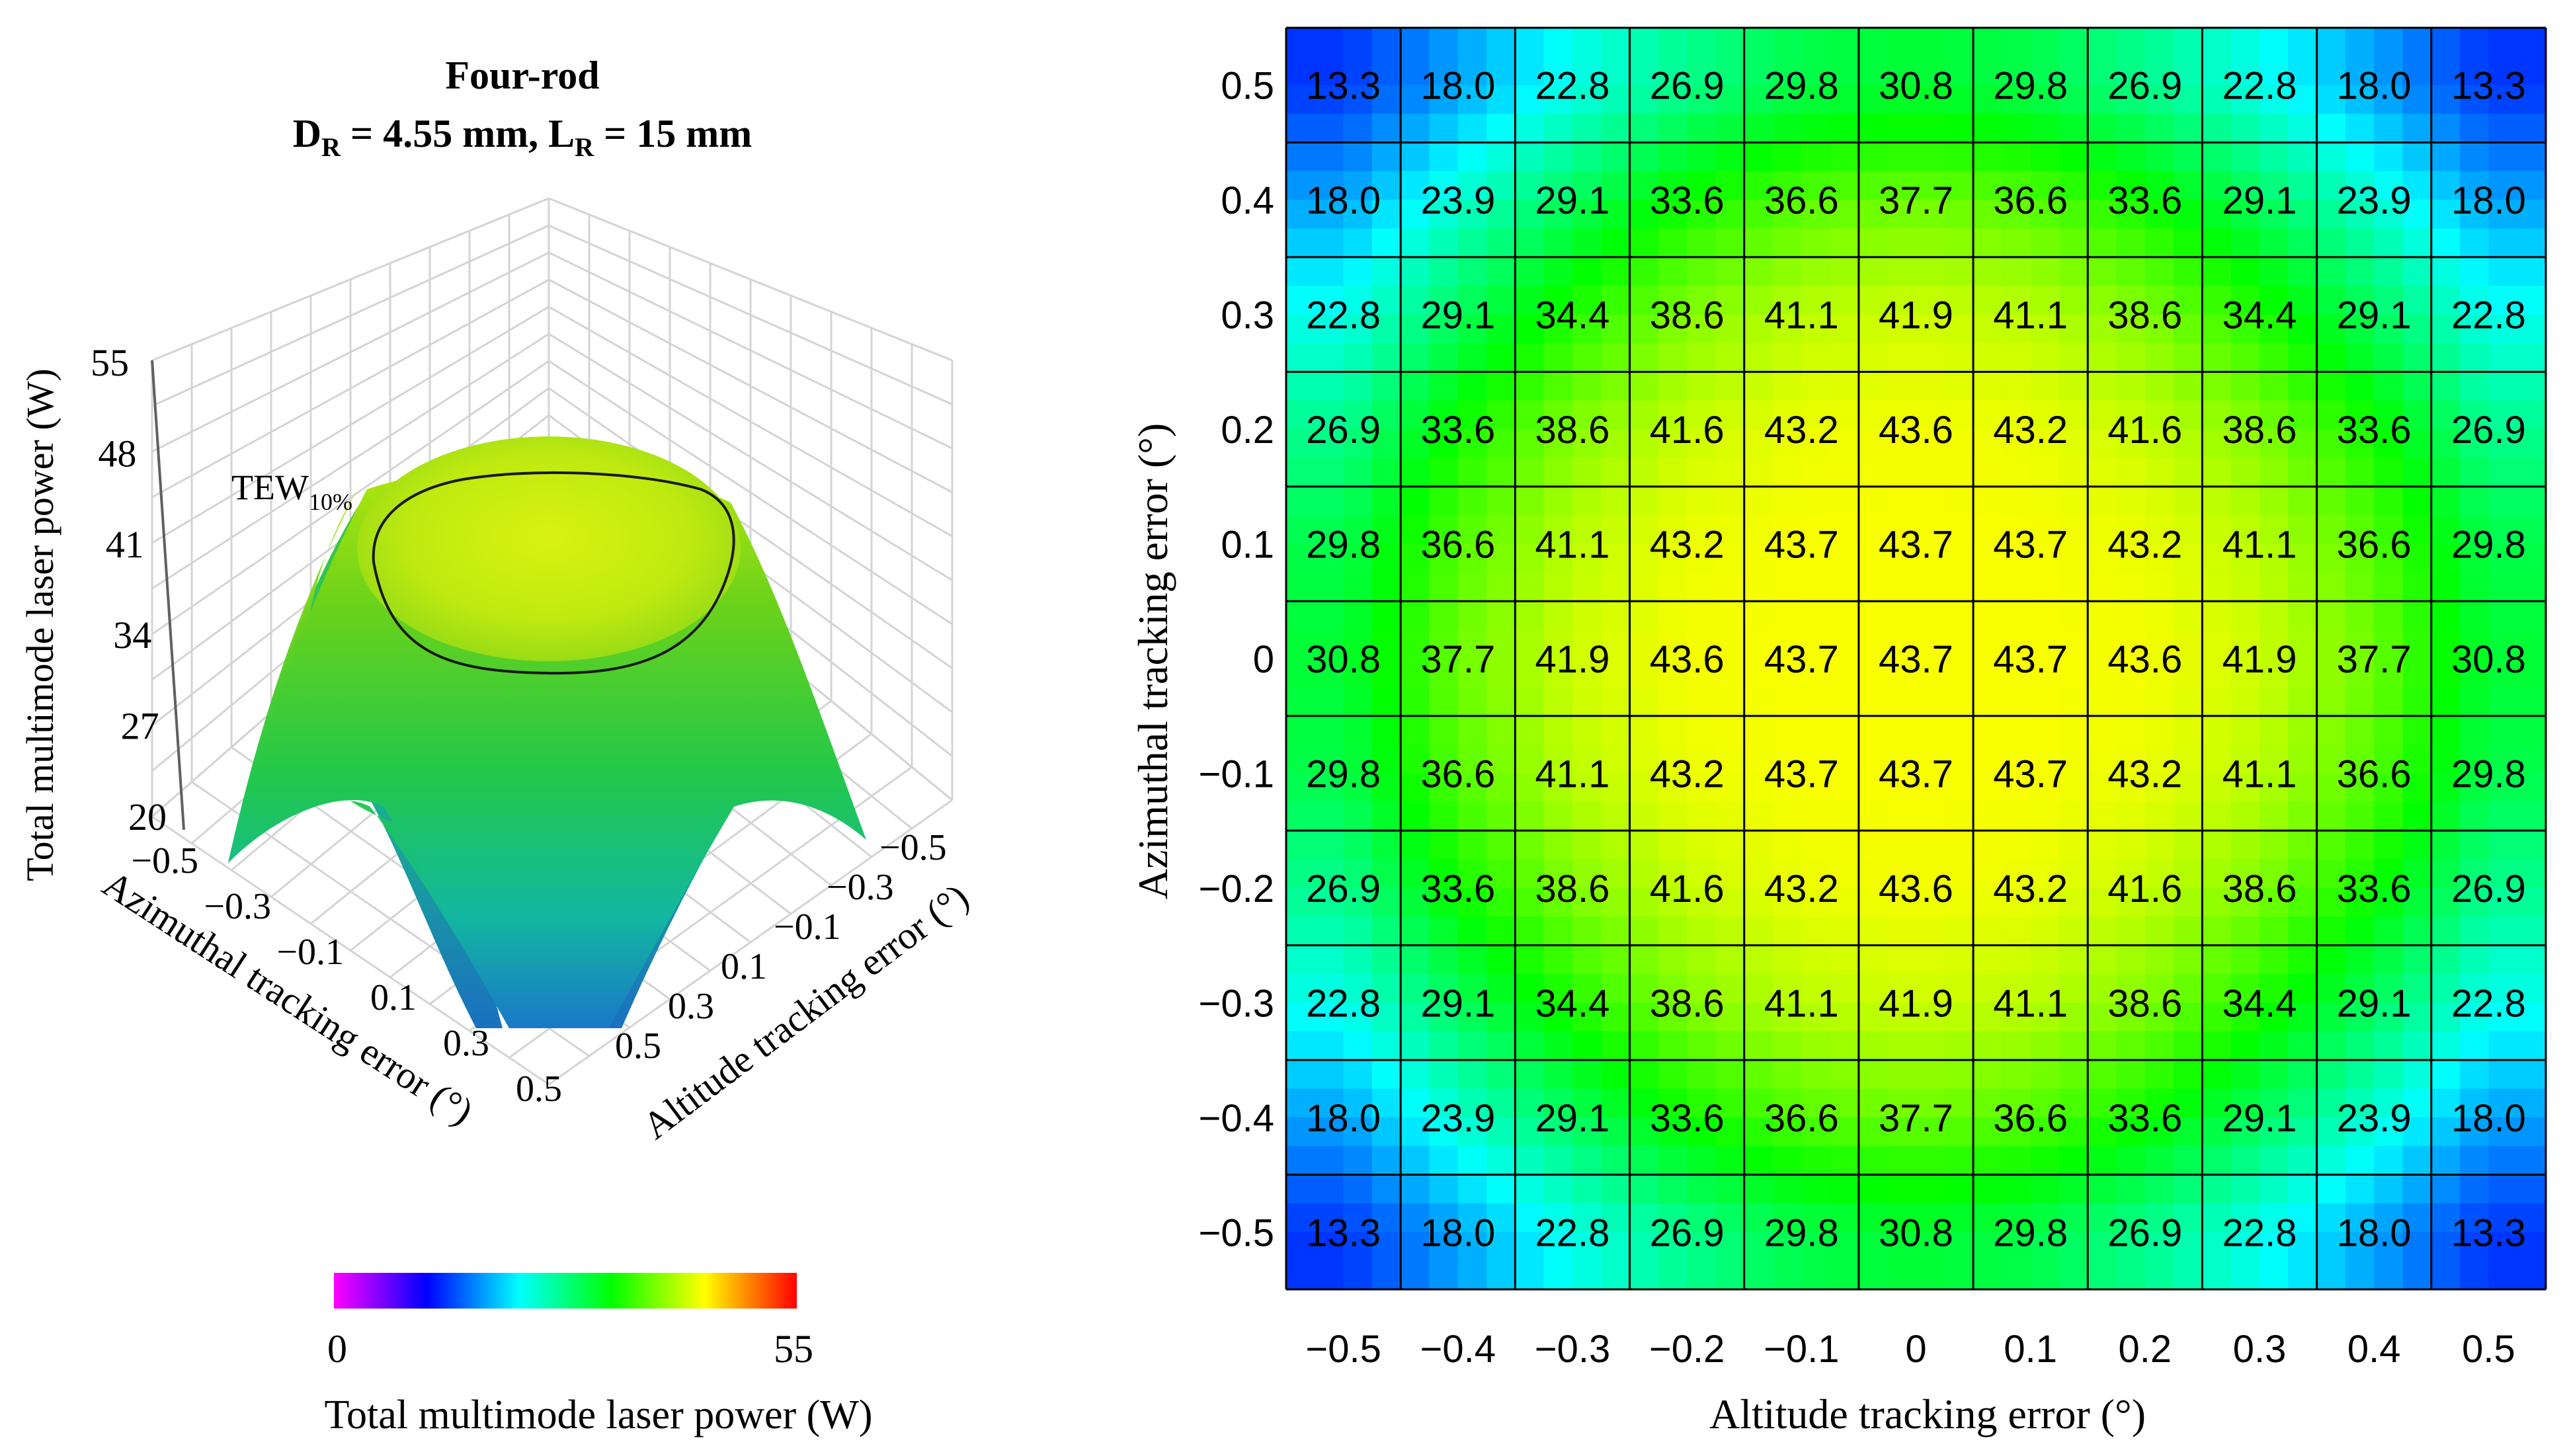  I want to click on surface-mesh, so click(547, 732).